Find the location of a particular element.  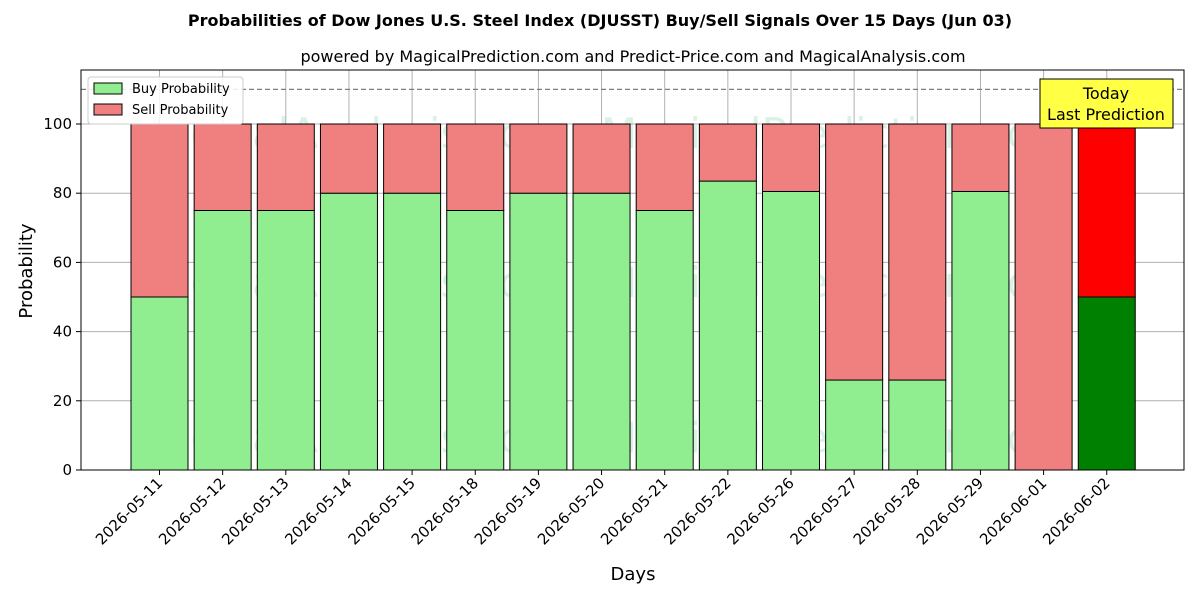

today-annotation: Today Last Prediction is located at coordinates (1106, 103).